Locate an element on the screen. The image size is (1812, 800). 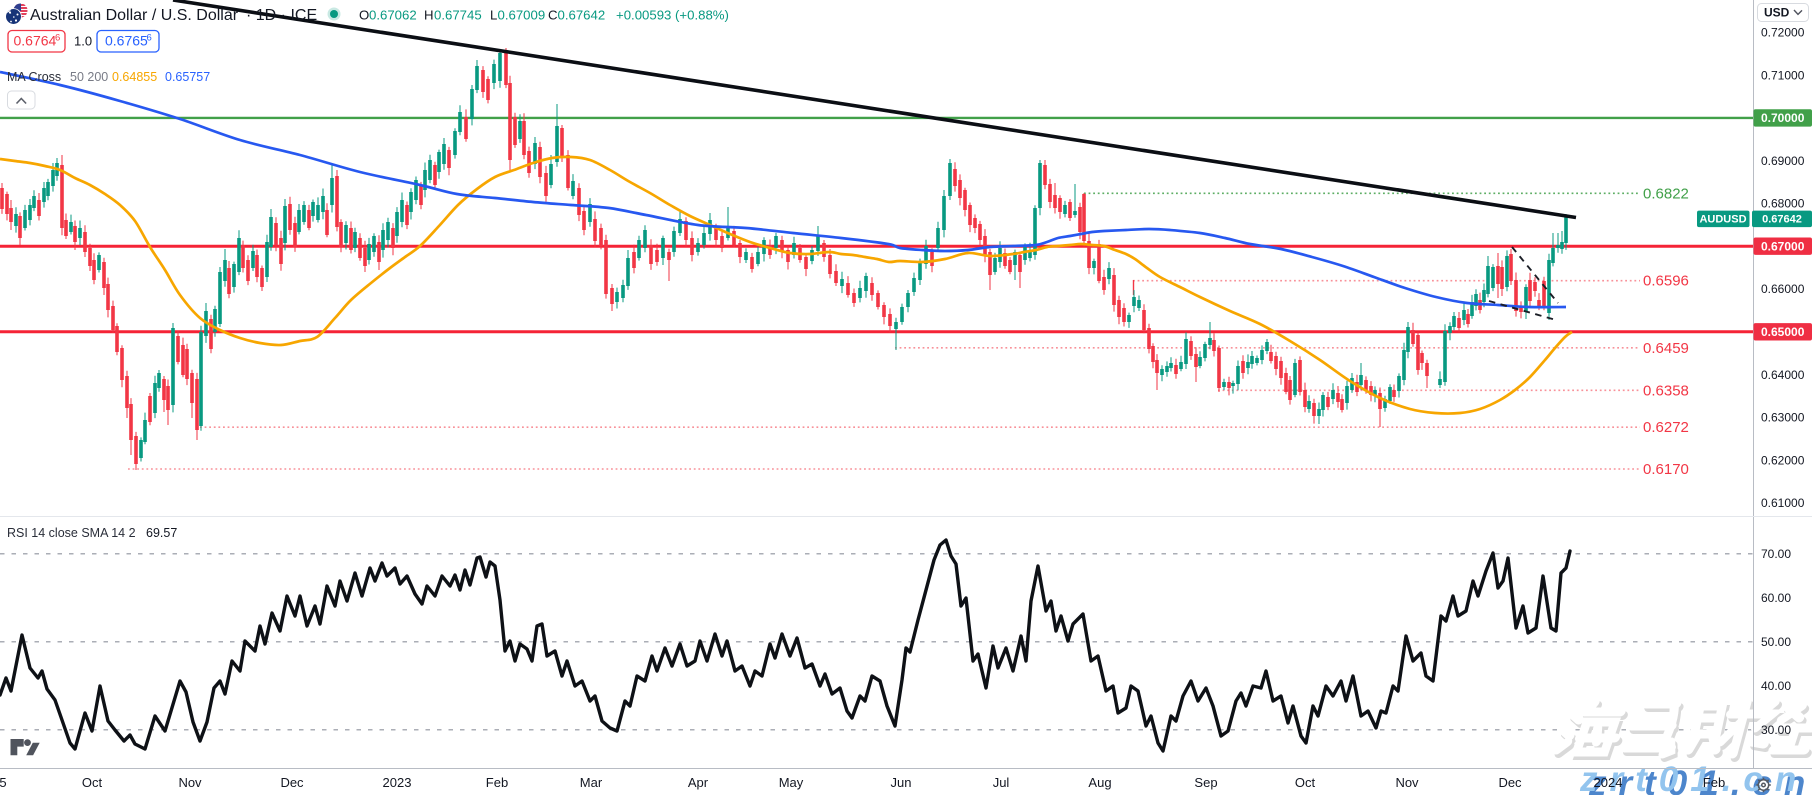
svg-text: Jun is located at coordinates (901, 782).